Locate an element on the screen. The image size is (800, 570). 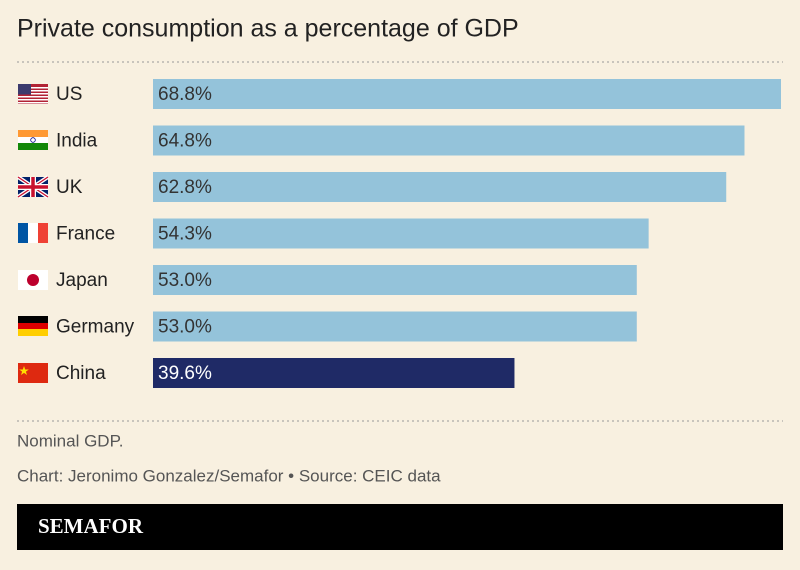
flag-germany is located at coordinates (33, 326).